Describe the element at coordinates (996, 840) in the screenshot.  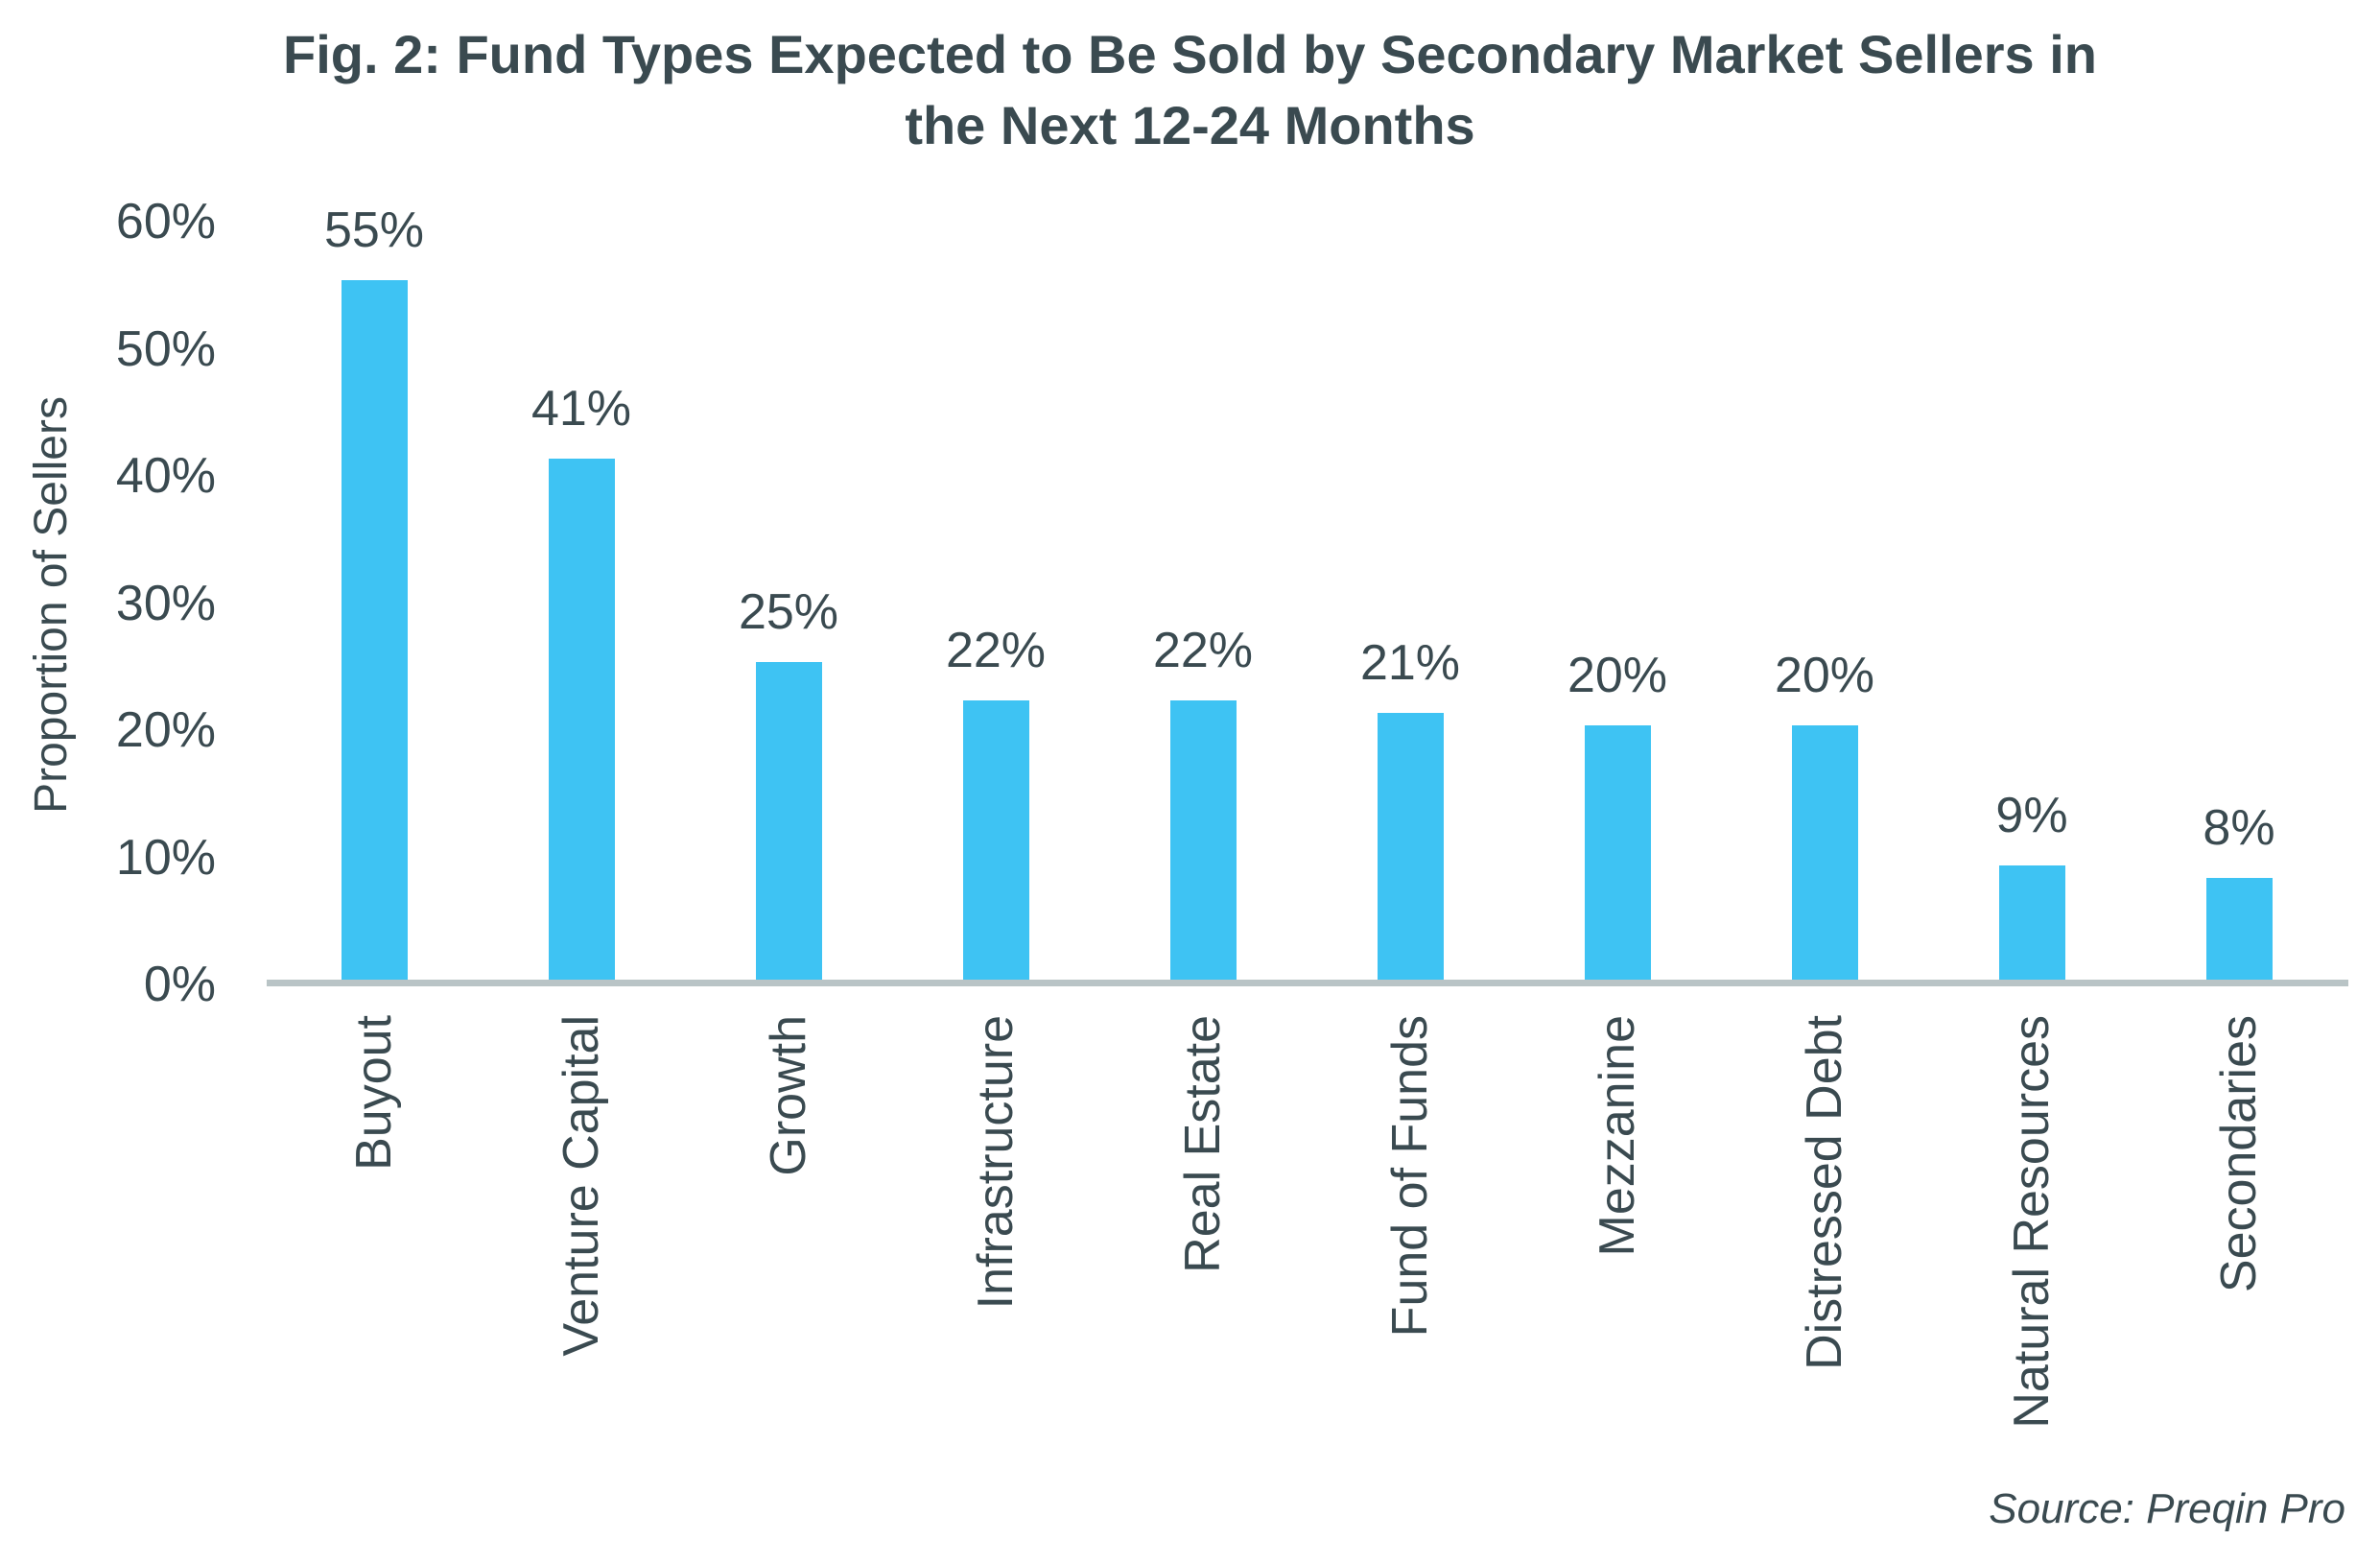
I see `bar-infrastructure` at that location.